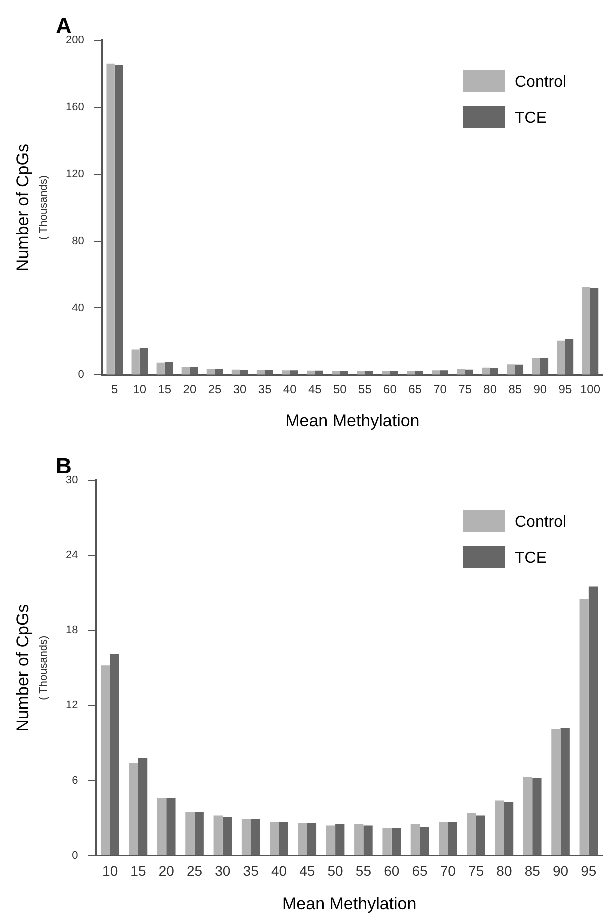 The height and width of the screenshot is (923, 613). Describe the element at coordinates (78, 241) in the screenshot. I see `y-tick-label: 80` at that location.